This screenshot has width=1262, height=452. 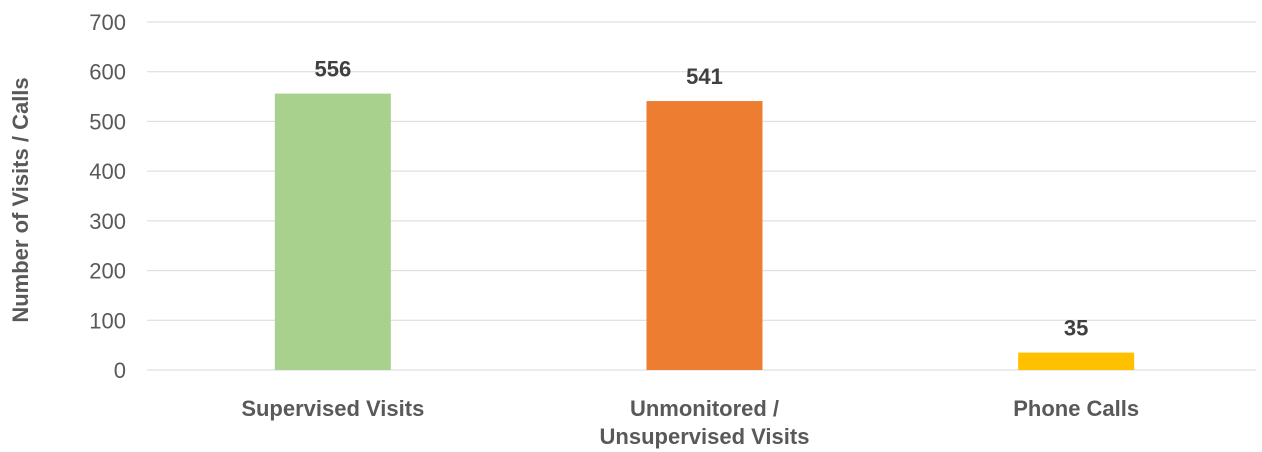 I want to click on y-tick-label: 0, so click(x=120, y=370).